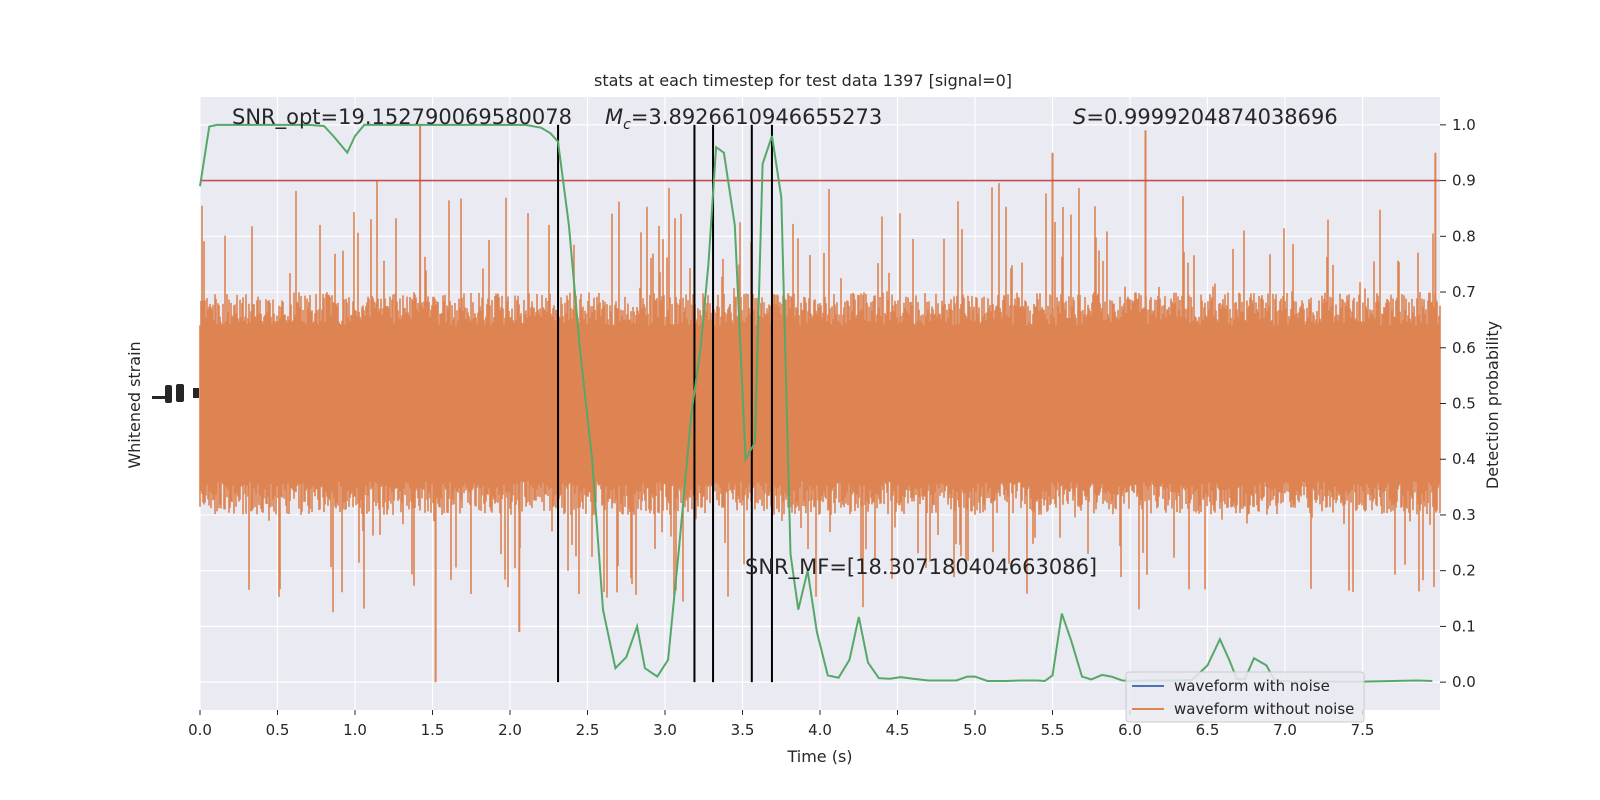  What do you see at coordinates (1464, 236) in the screenshot?
I see `y-tick-label: 0.8` at bounding box center [1464, 236].